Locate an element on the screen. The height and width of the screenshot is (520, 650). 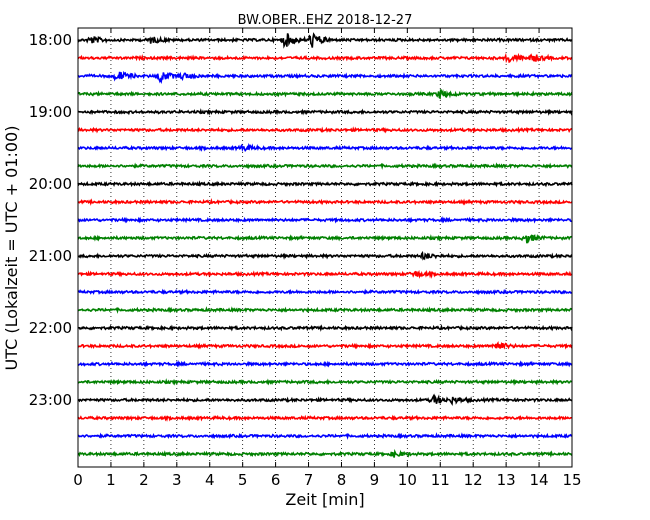
y-tick-label-18:00: 18:00 is located at coordinates (50, 40).